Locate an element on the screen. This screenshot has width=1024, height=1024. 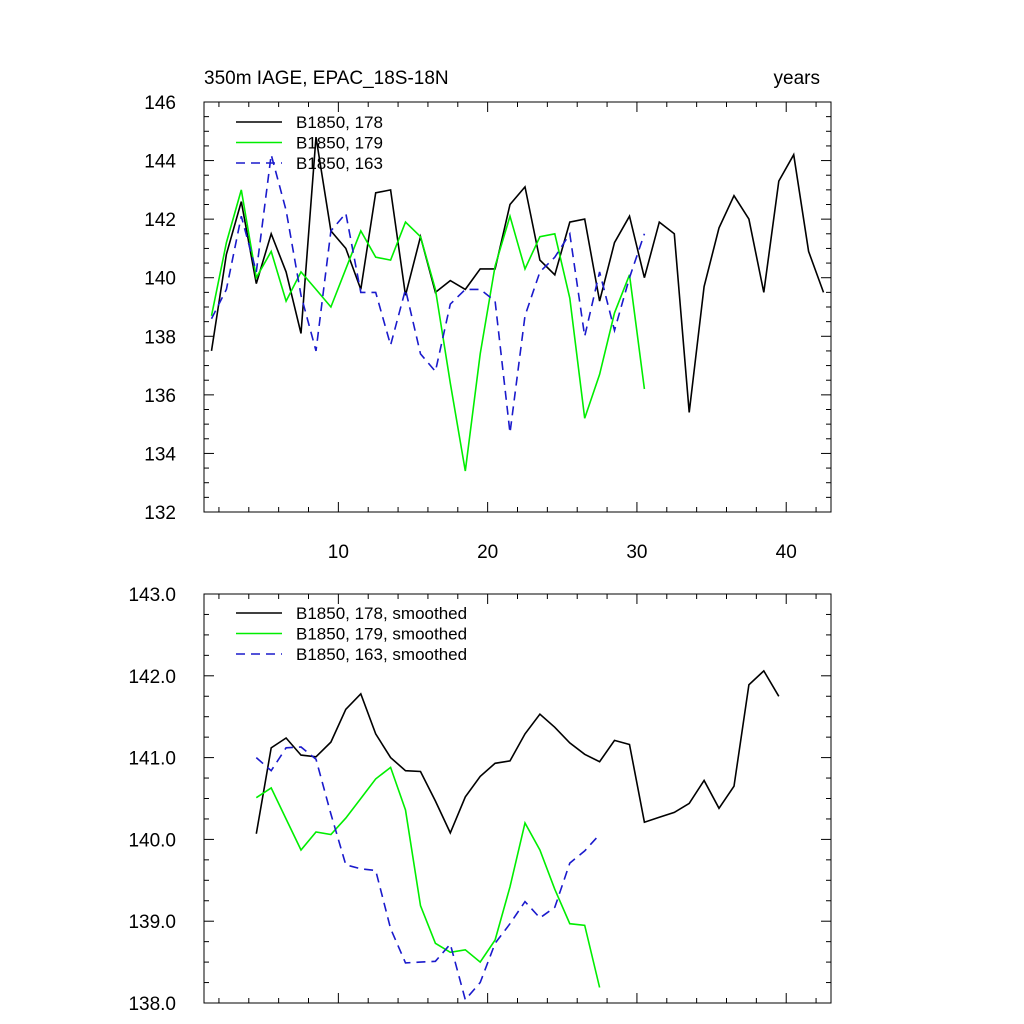
y-tick-label: 138 is located at coordinates (160, 337).